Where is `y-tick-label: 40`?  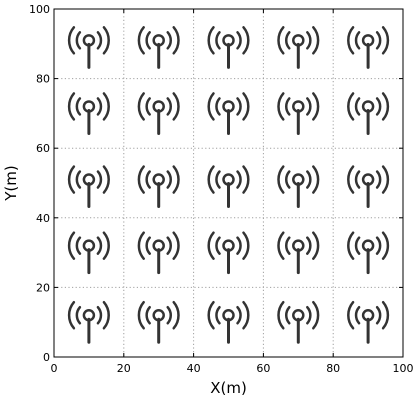
y-tick-label: 40 is located at coordinates (43, 218).